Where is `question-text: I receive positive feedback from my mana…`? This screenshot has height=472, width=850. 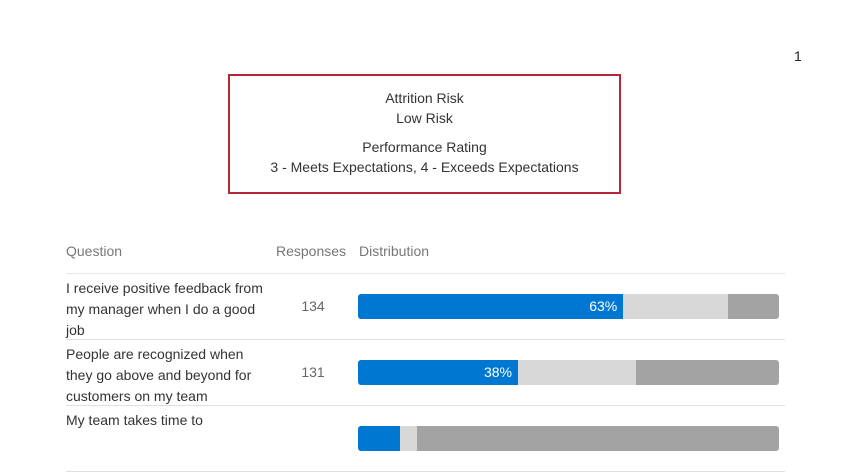 question-text: I receive positive feedback from my mana… is located at coordinates (164, 309).